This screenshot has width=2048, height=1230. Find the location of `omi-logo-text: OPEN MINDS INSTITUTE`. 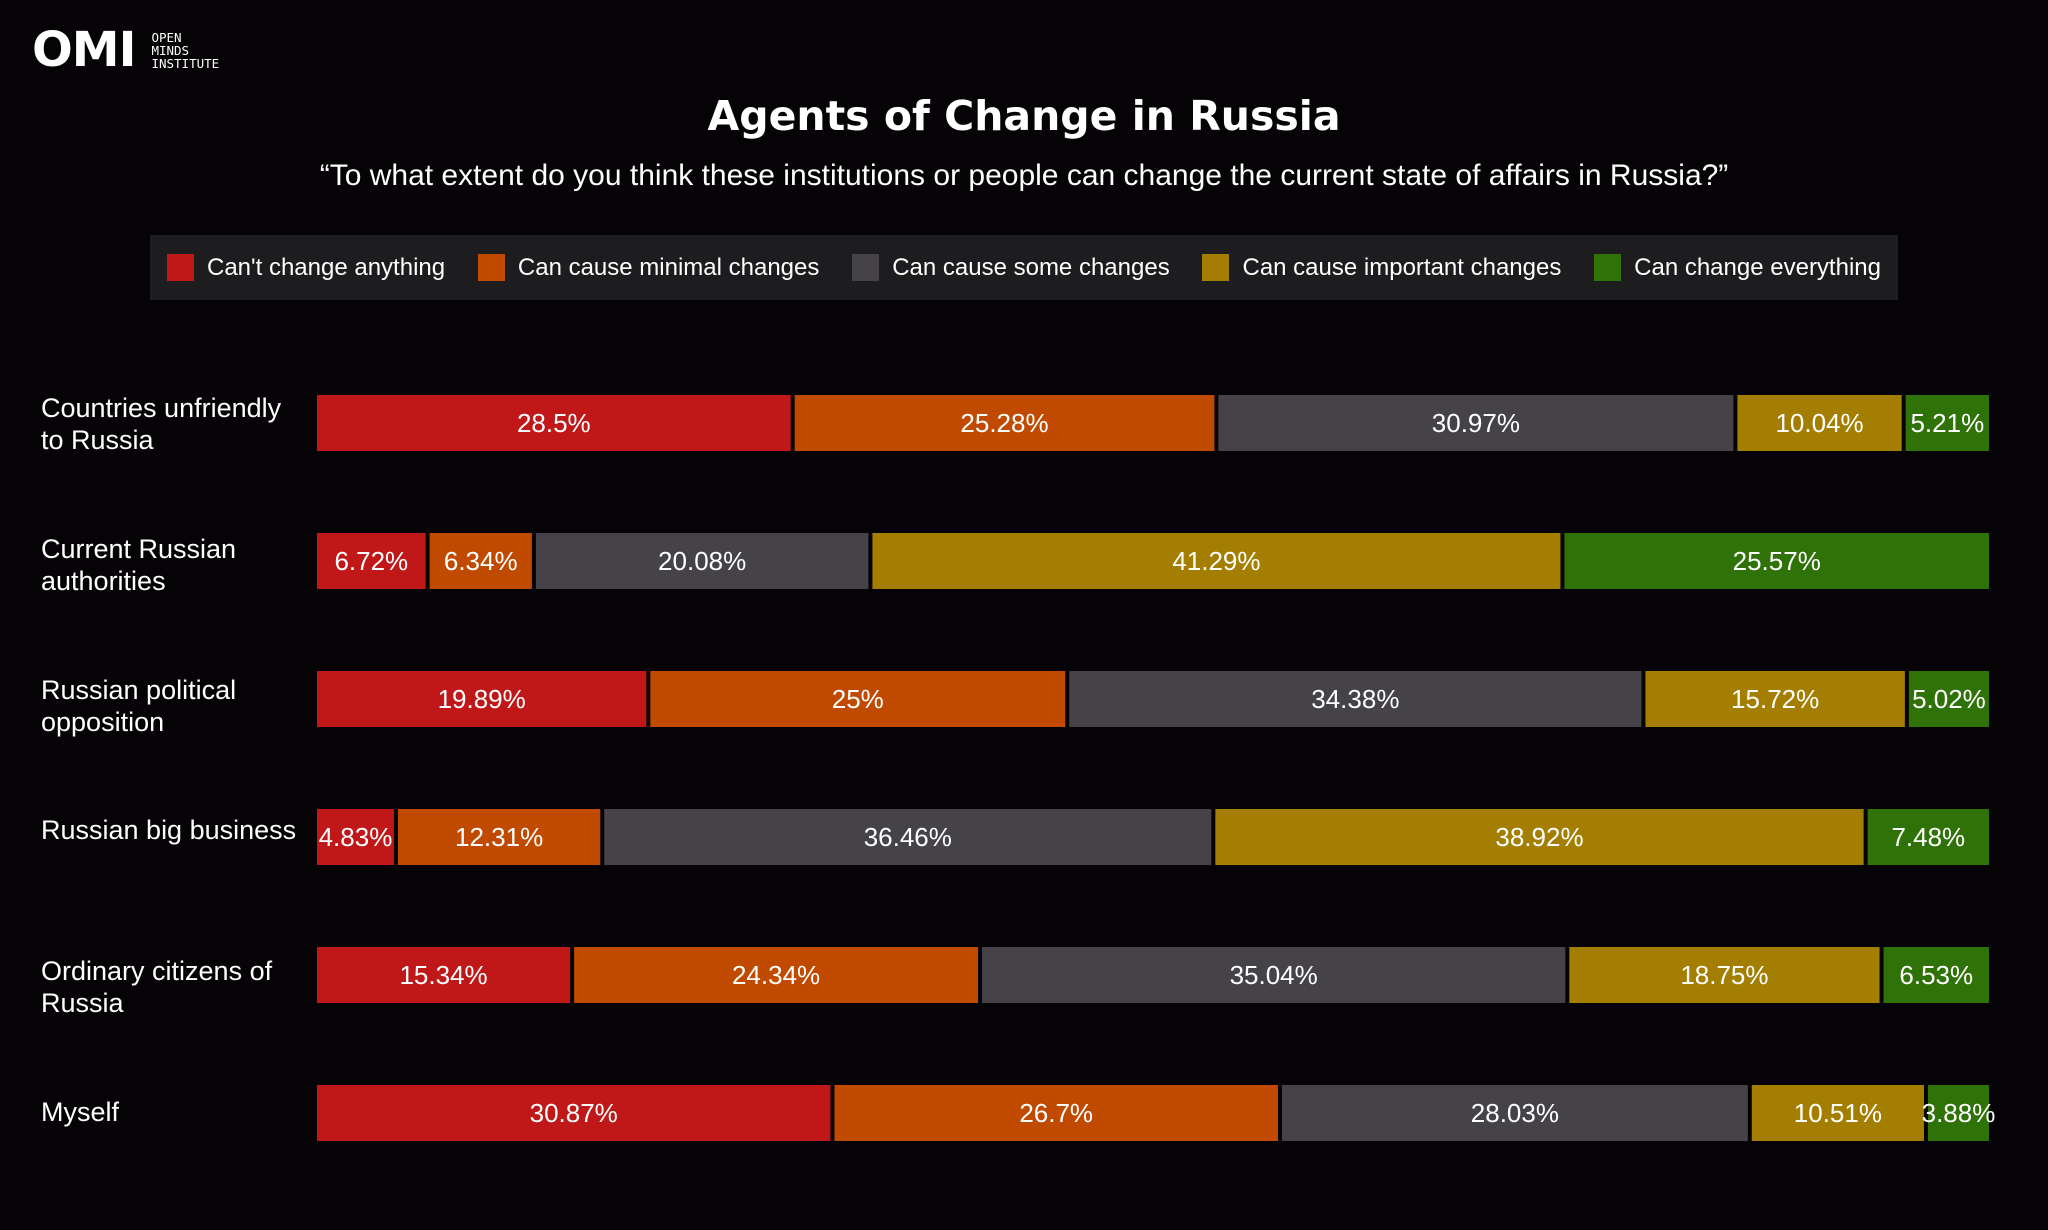

omi-logo-text: OPEN MINDS INSTITUTE is located at coordinates (185, 50).